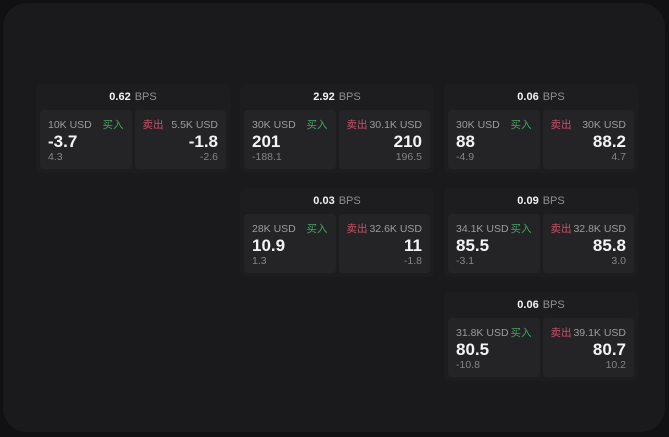 The image size is (669, 437). I want to click on buy-rate: 201, so click(266, 141).